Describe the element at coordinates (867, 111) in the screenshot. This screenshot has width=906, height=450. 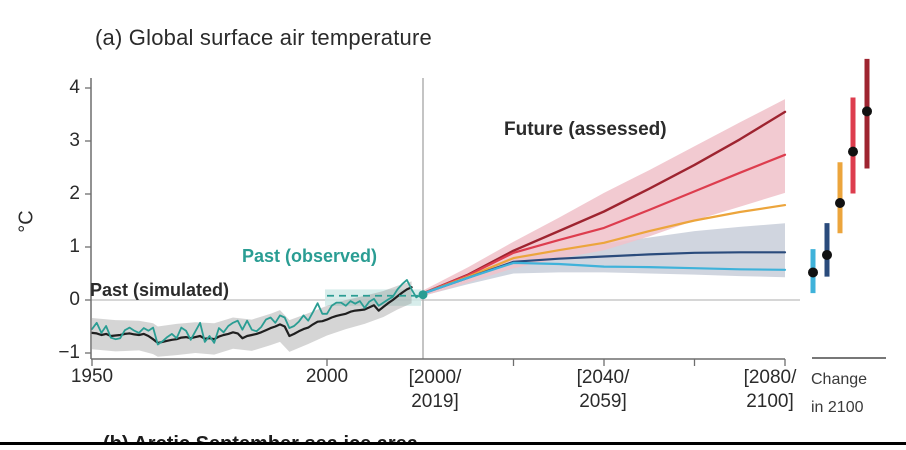
I see `bar-dot-dark-red` at that location.